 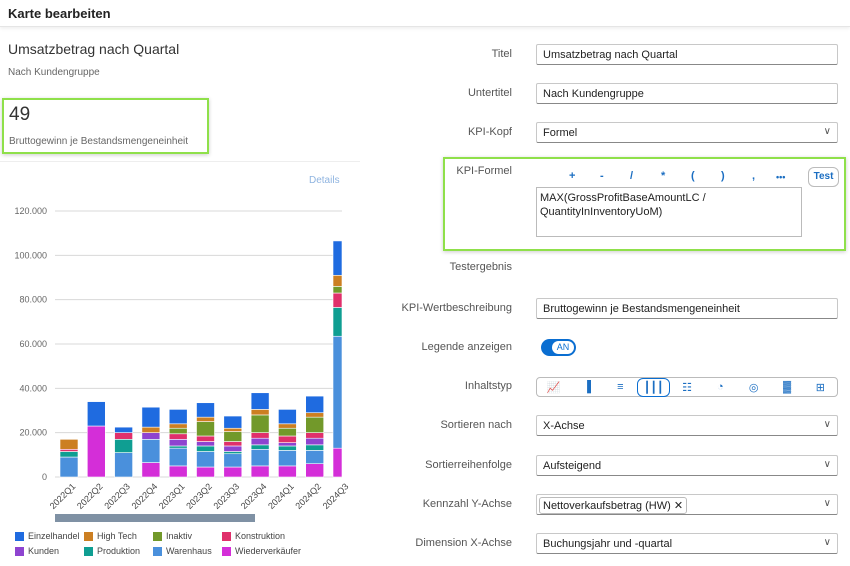 What do you see at coordinates (820, 387) in the screenshot?
I see `table-icon: ⊞` at bounding box center [820, 387].